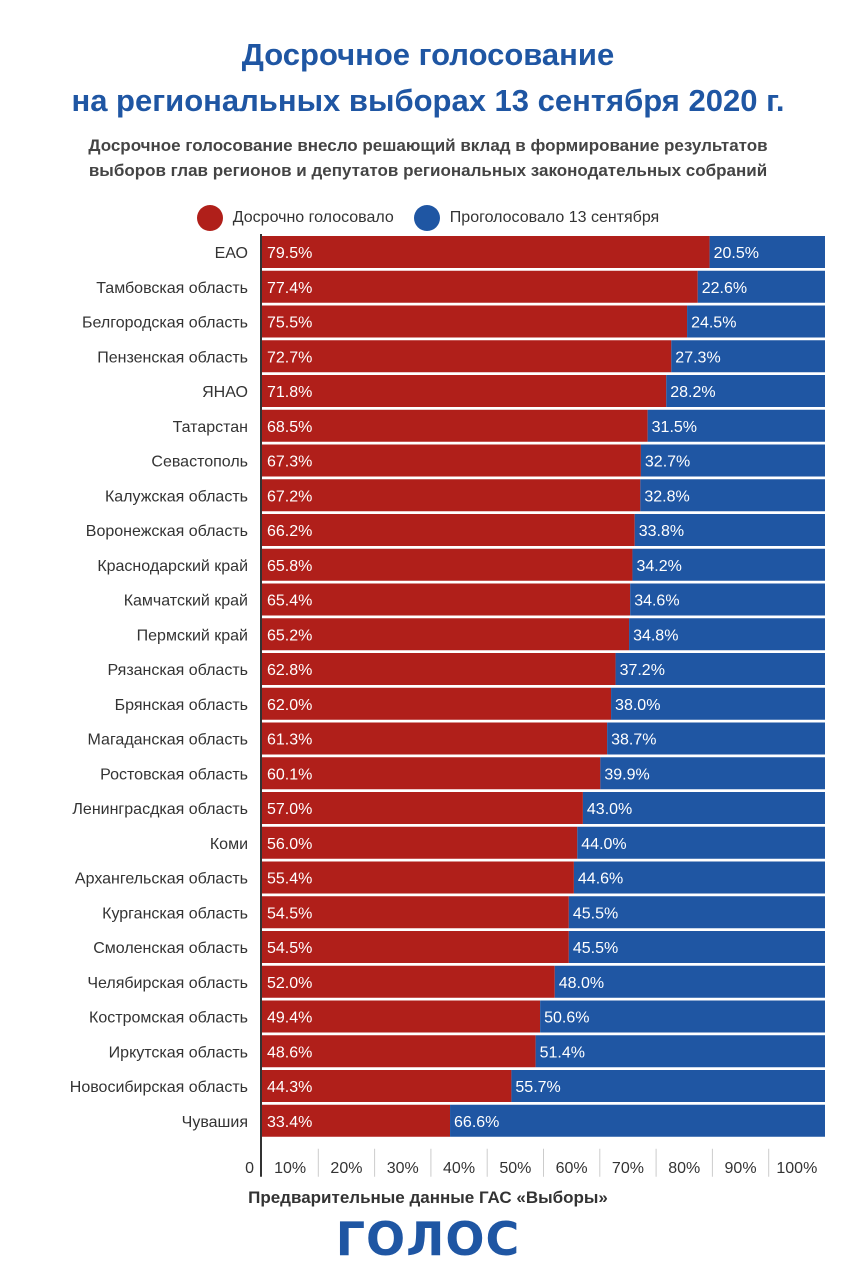 This screenshot has width=856, height=1280. I want to click on data-label-election-day: 43.0%, so click(609, 809).